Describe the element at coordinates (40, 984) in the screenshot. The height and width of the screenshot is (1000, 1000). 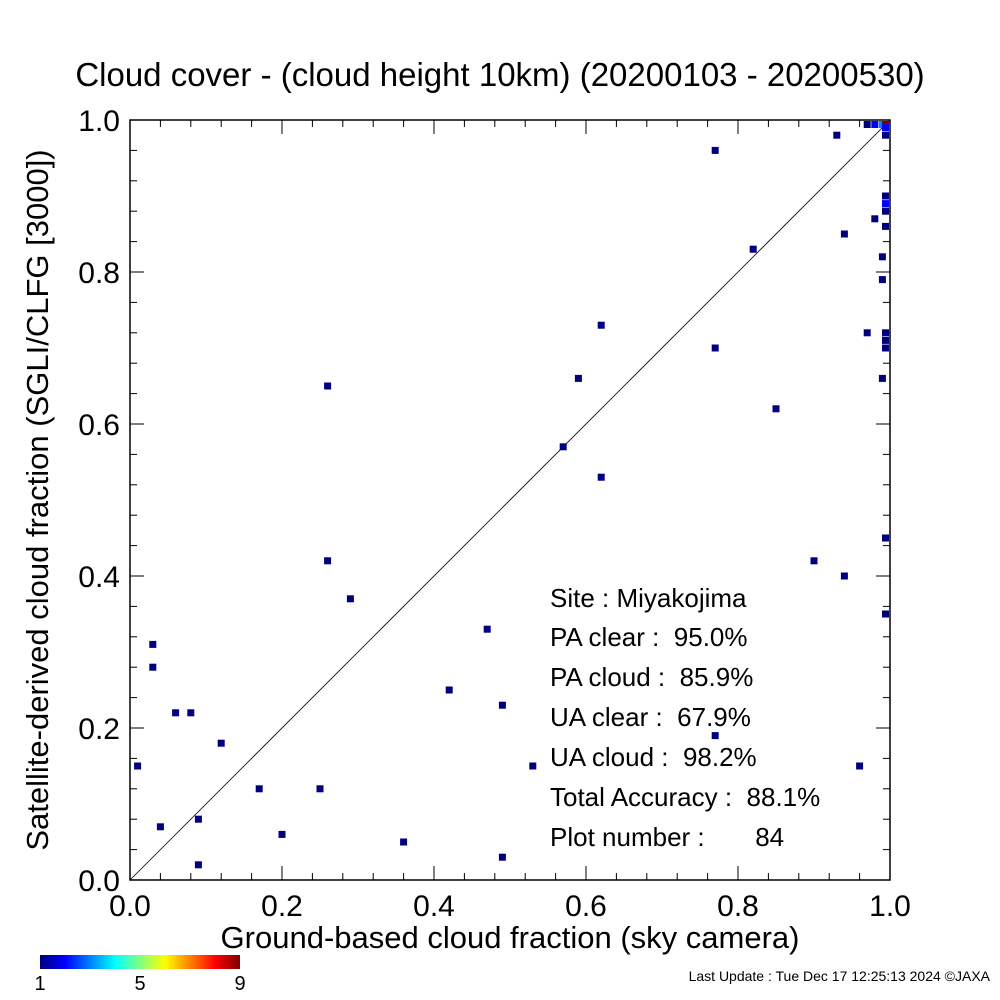
I see `colorbar-min-label: 1` at that location.